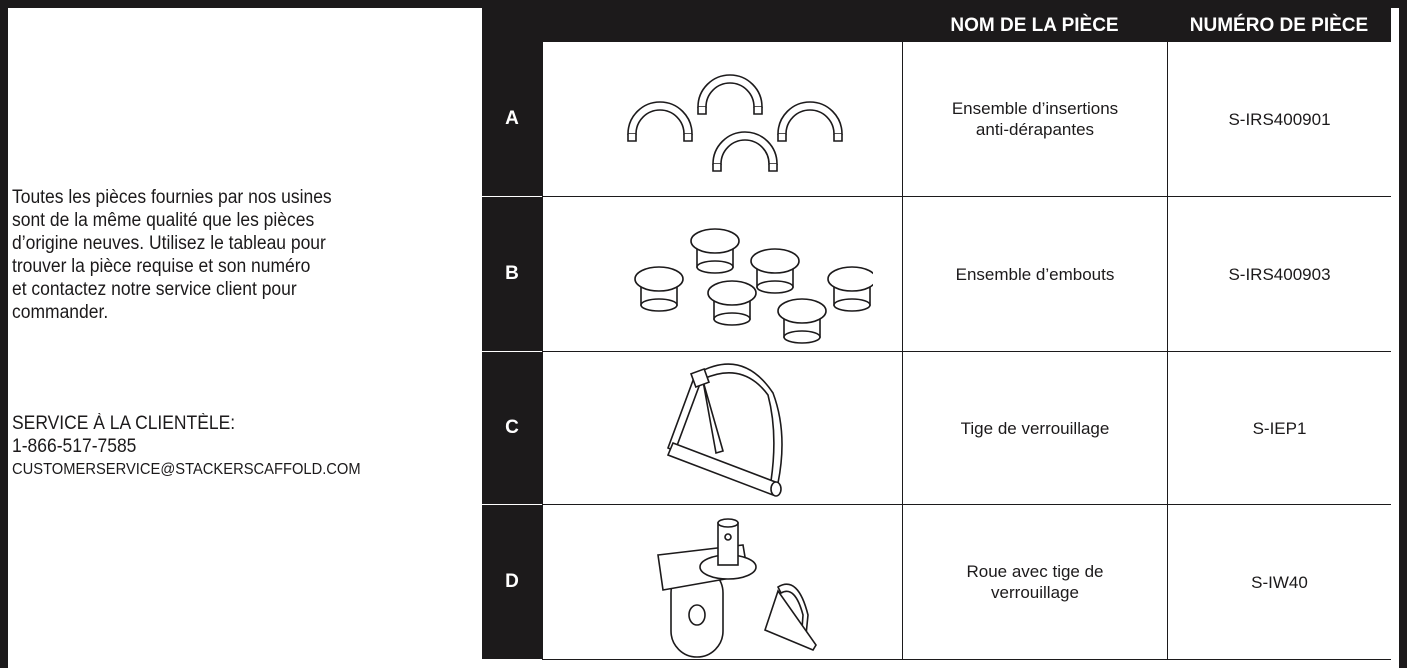  What do you see at coordinates (512, 428) in the screenshot?
I see `row-letter: C` at bounding box center [512, 428].